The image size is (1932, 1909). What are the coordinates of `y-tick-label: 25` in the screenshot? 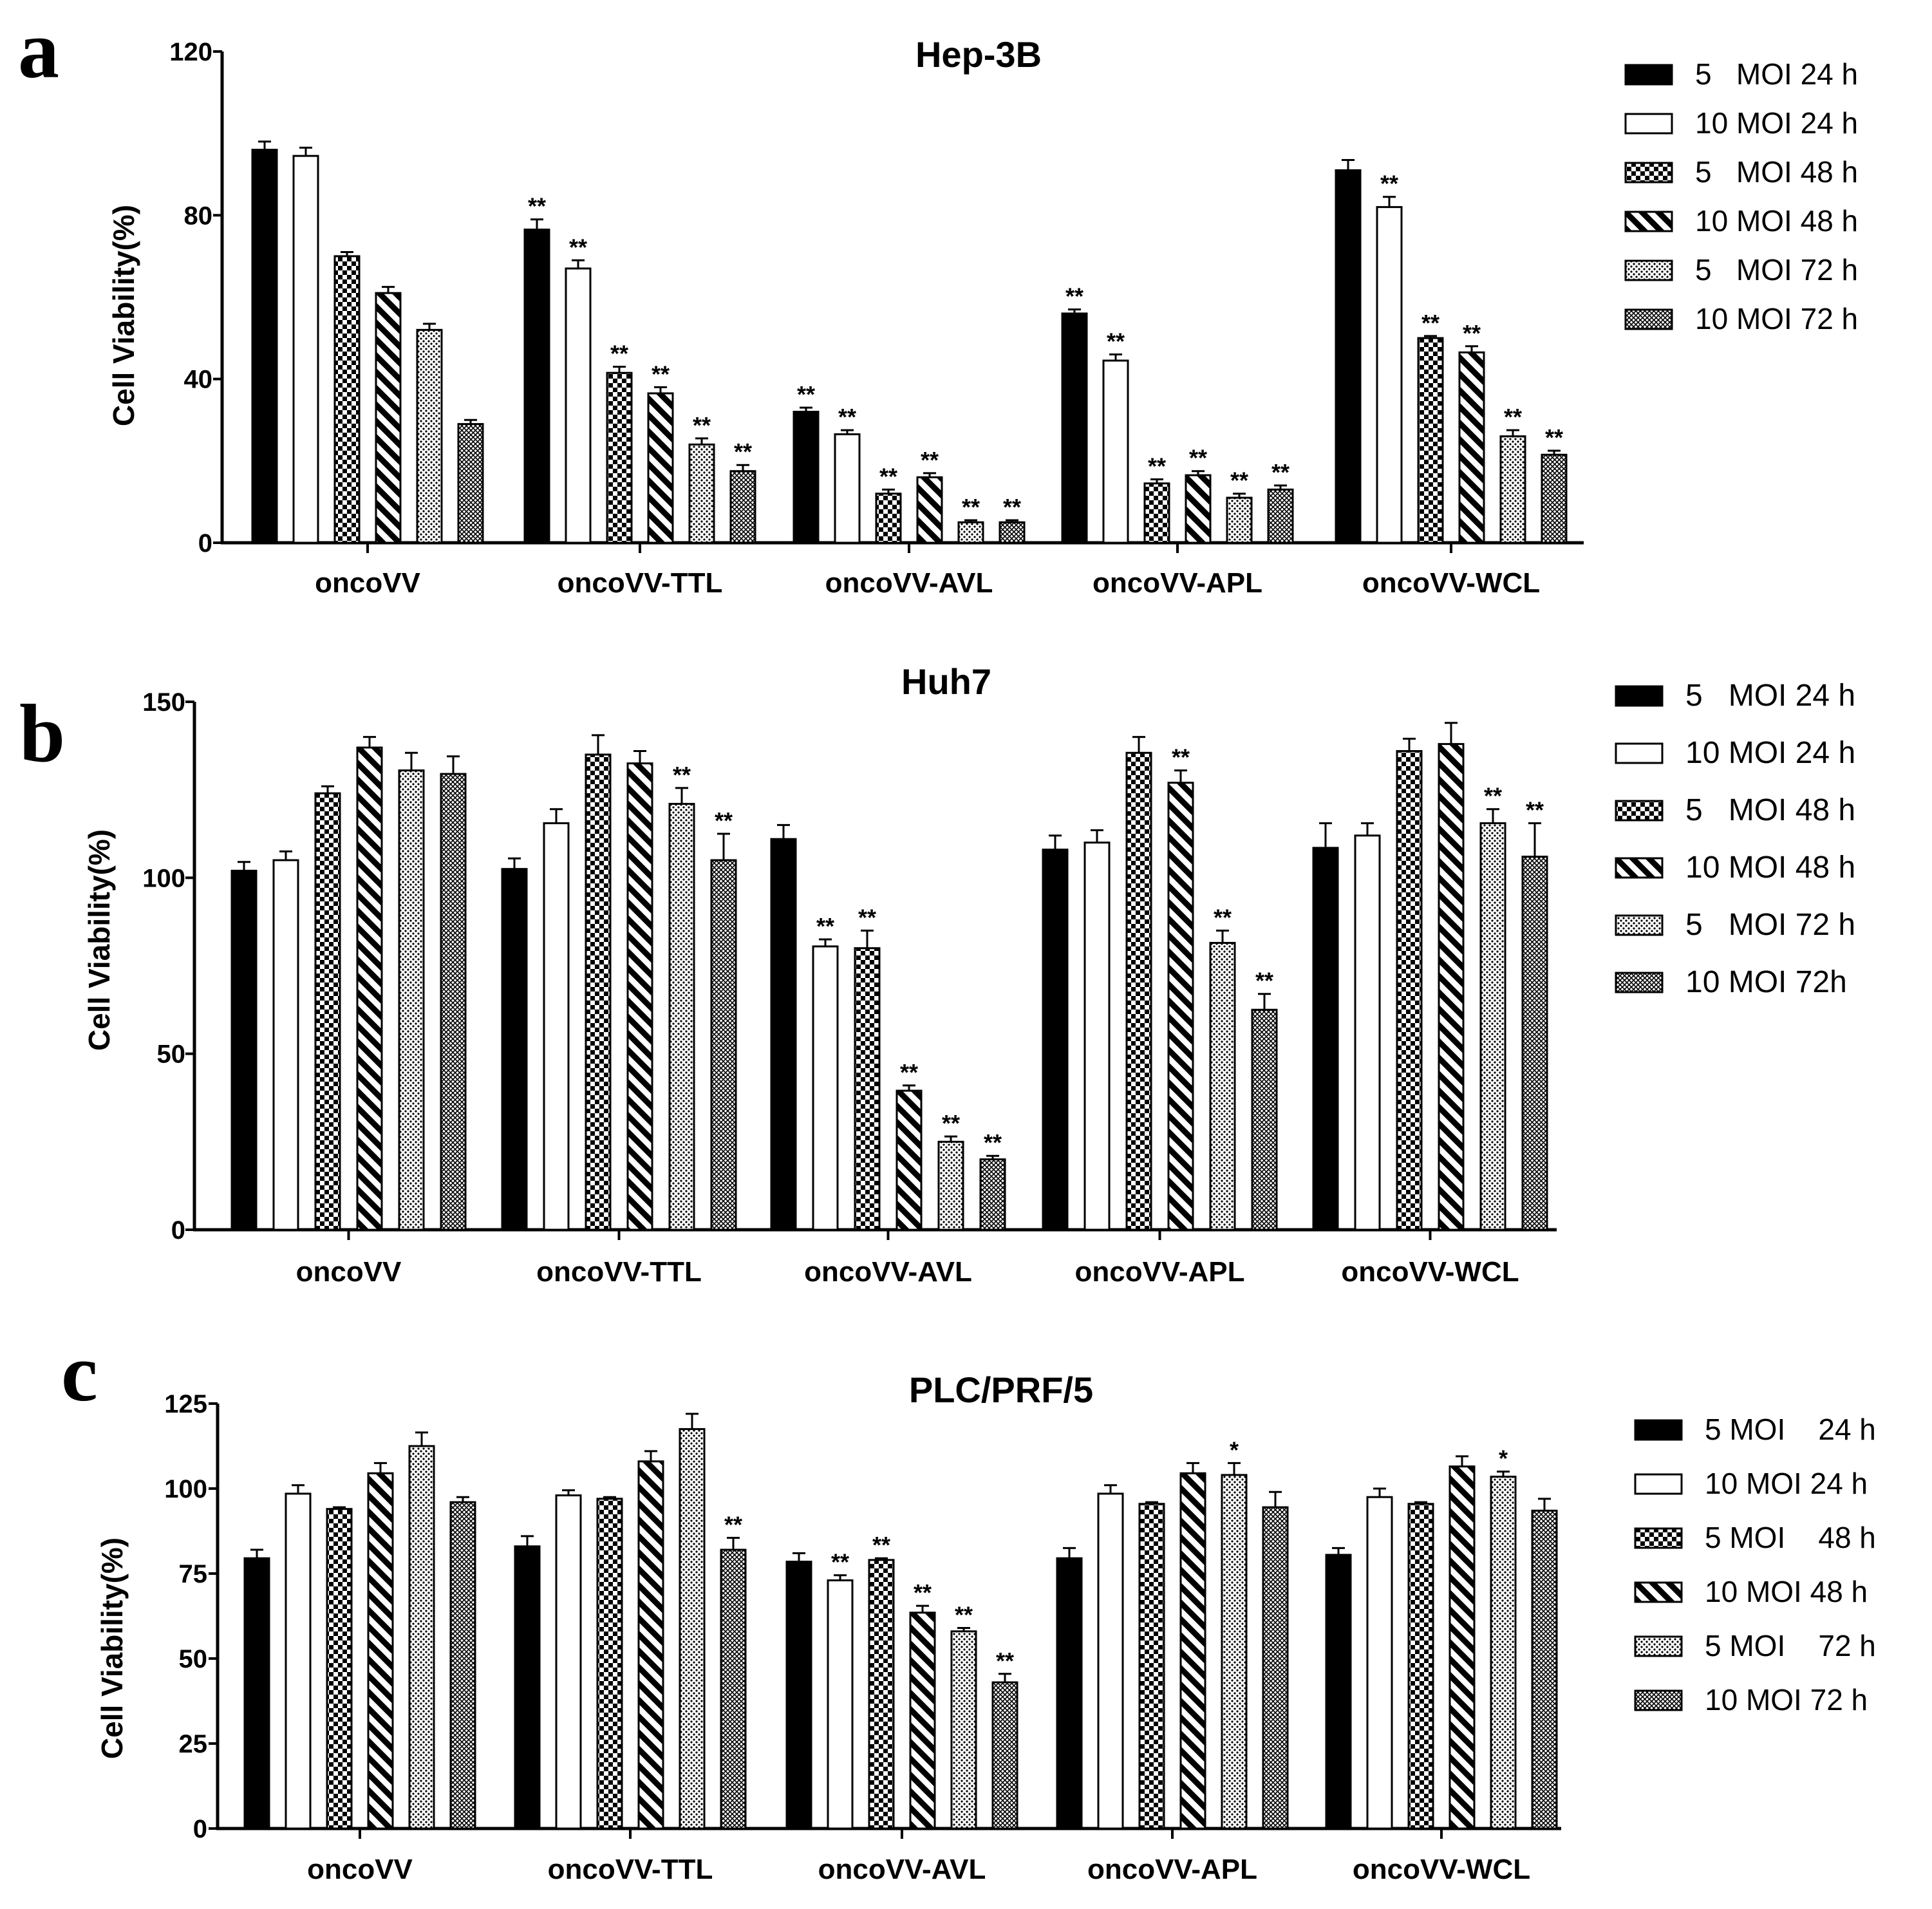 It's located at (194, 1744).